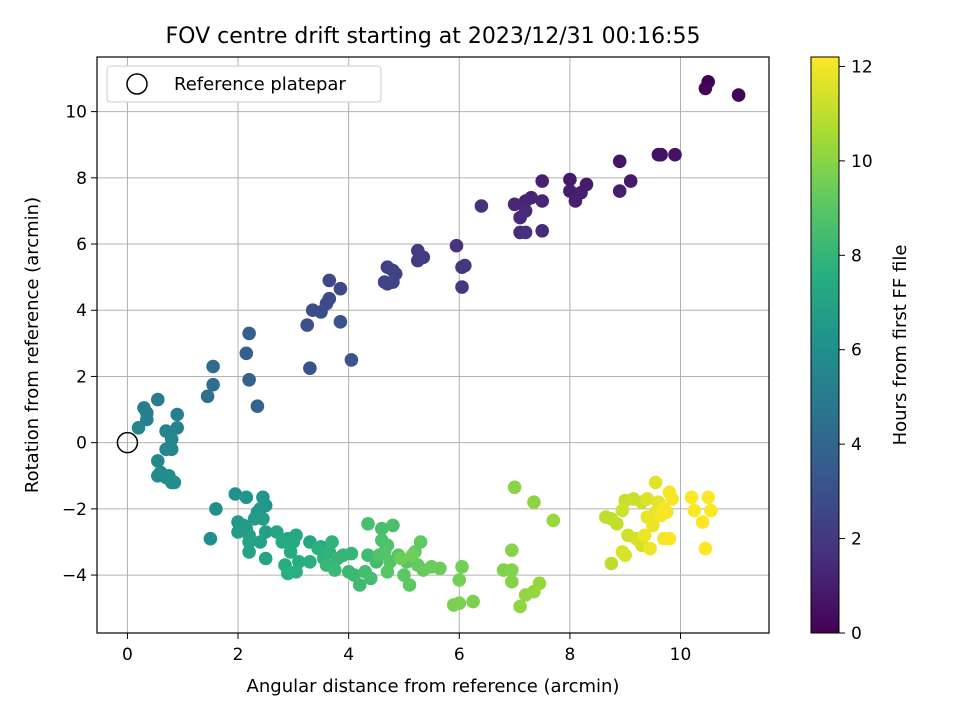 The image size is (960, 720). What do you see at coordinates (681, 655) in the screenshot?
I see `x-tick-label: 10` at bounding box center [681, 655].